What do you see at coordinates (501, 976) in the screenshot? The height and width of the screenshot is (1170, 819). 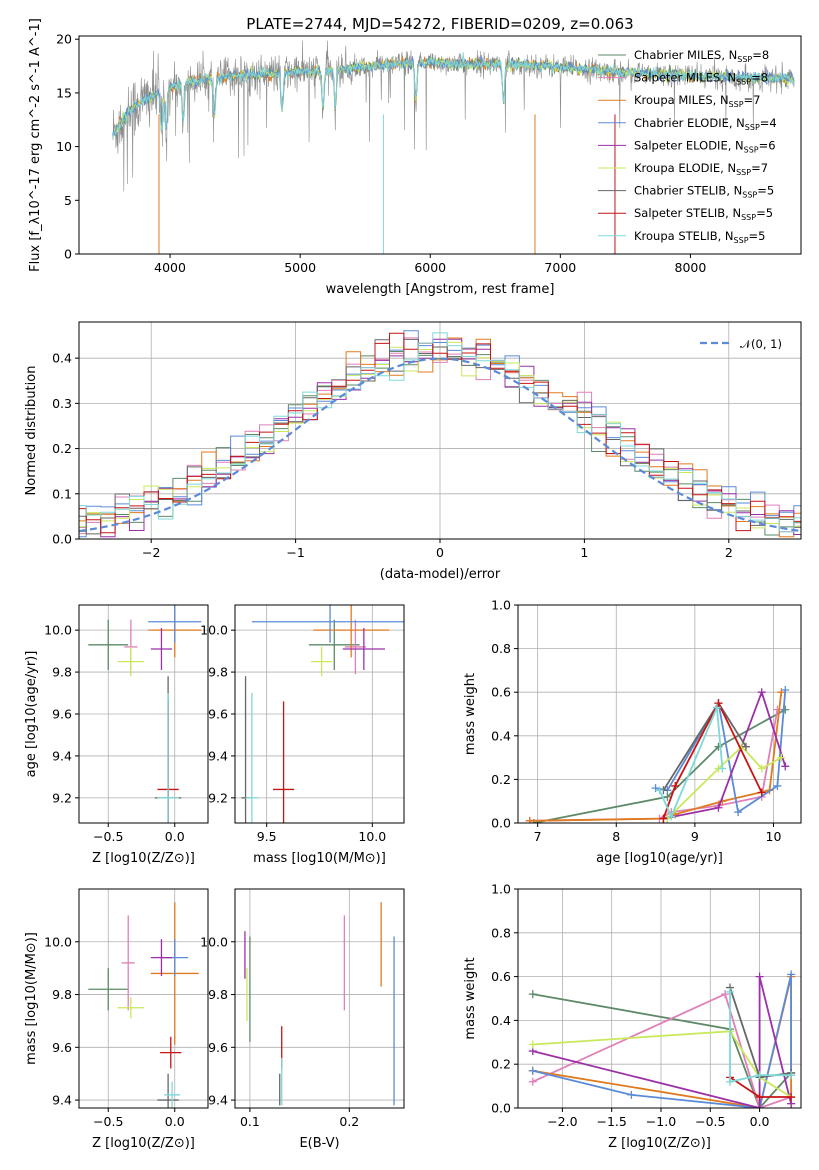 I see `y-tick-label: 0.6` at bounding box center [501, 976].